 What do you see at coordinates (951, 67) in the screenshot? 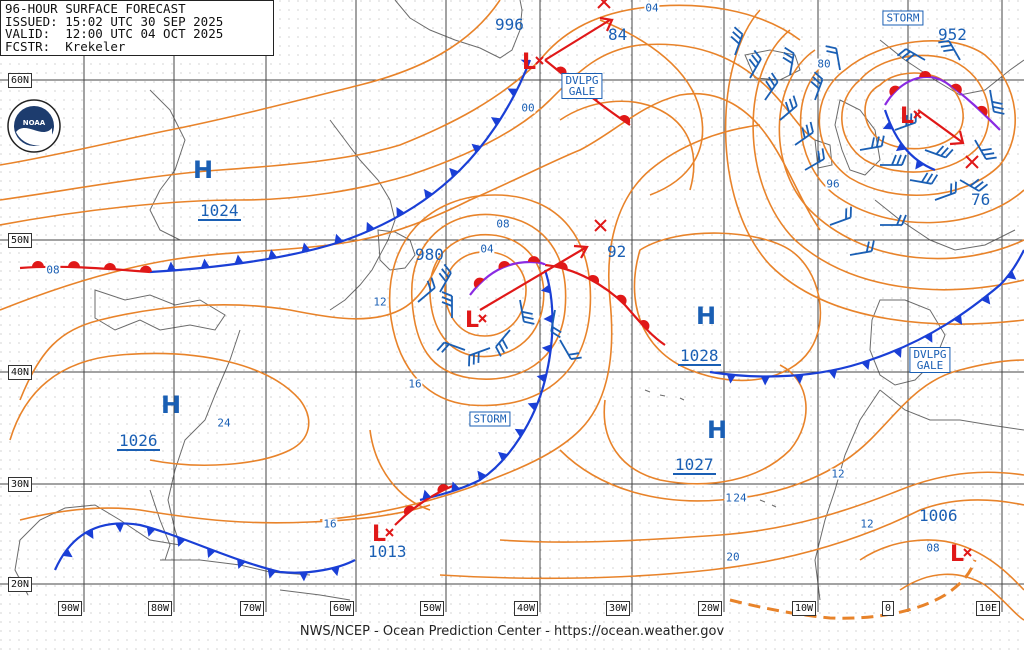
I see `scandinavia-coast` at bounding box center [951, 67].